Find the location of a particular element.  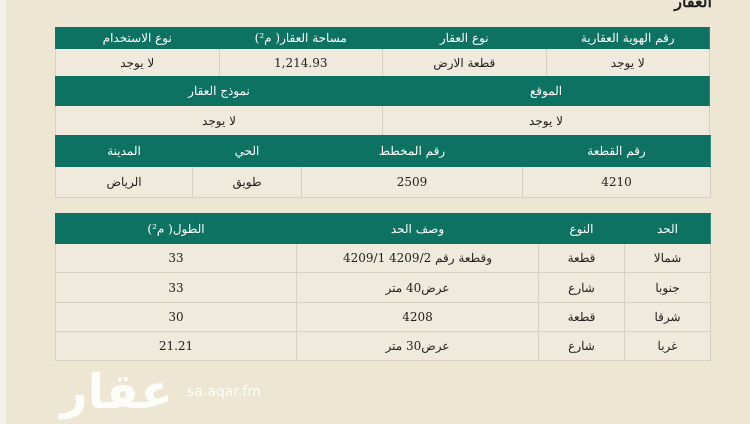

boundary-description: عرض30 متر is located at coordinates (417, 346).